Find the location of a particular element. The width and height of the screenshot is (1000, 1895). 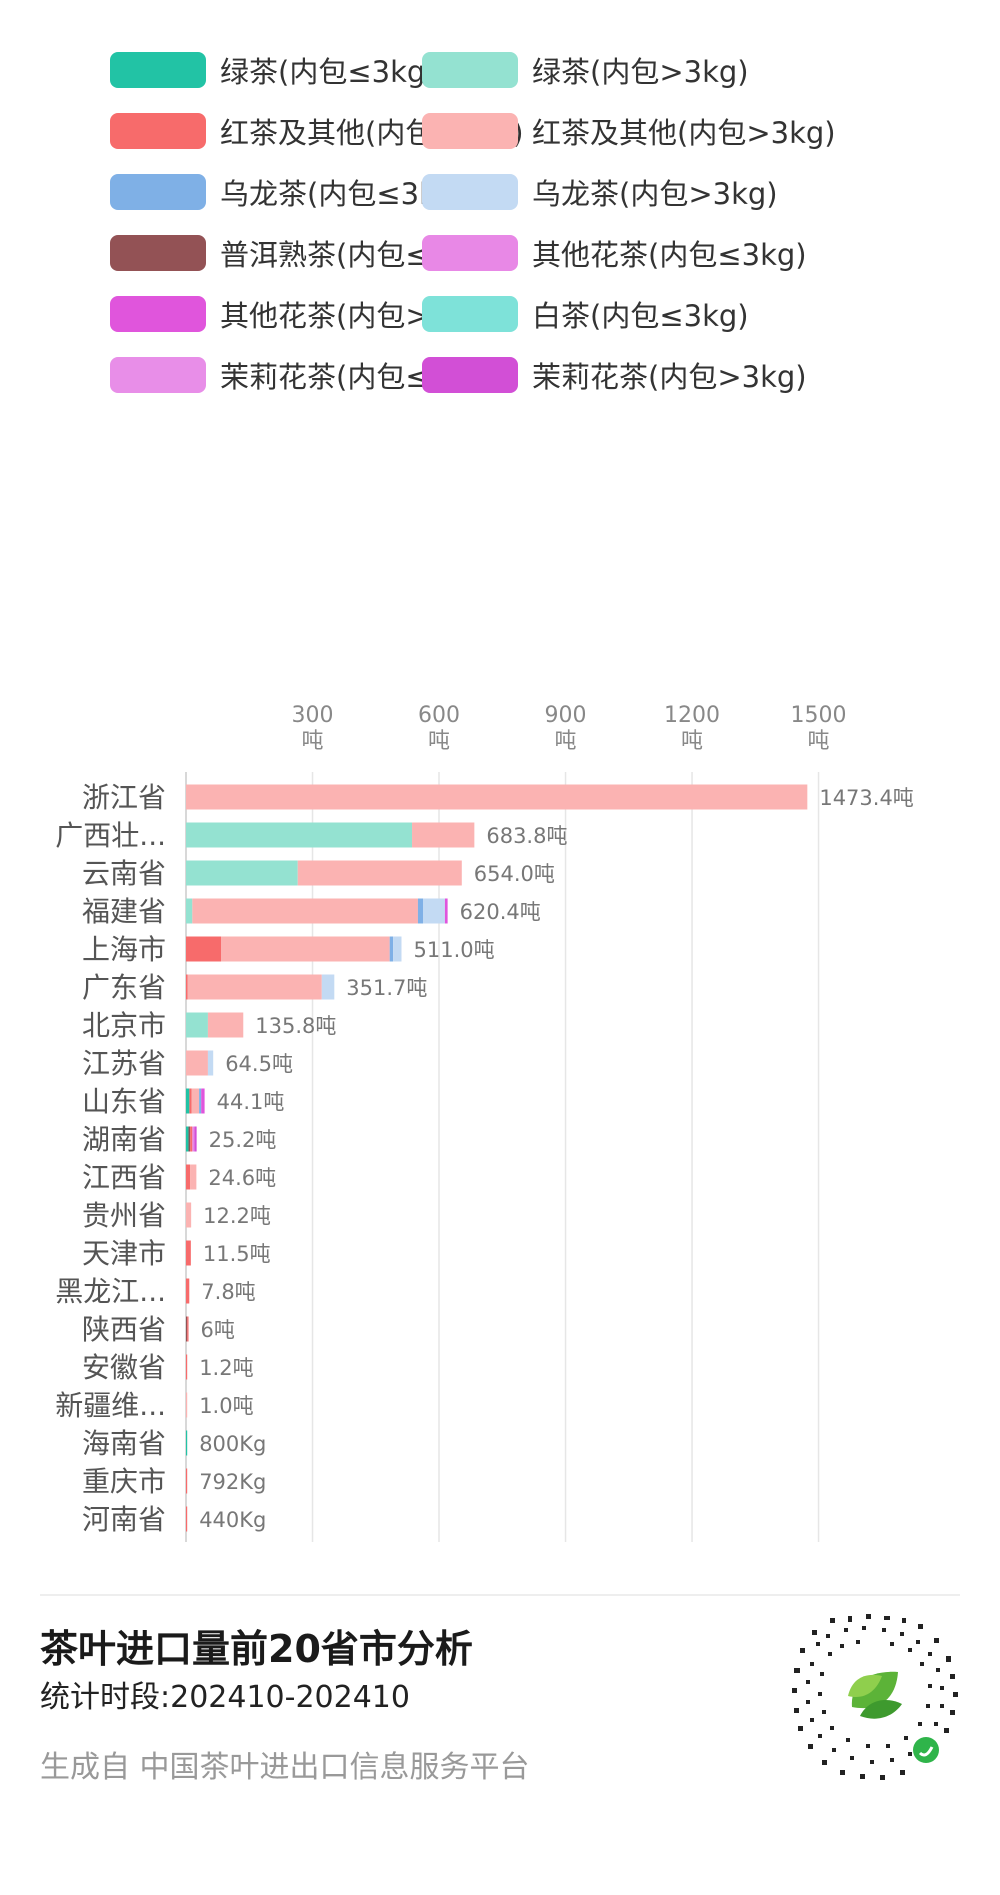

legend-label: 白茶(内包≤3kg) is located at coordinates (640, 316).